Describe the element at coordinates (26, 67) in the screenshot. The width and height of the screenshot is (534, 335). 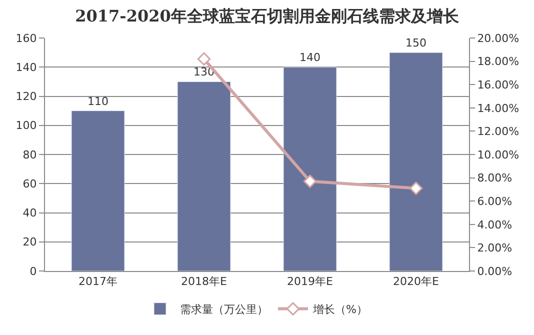
I see `y-tick-label: 140` at that location.